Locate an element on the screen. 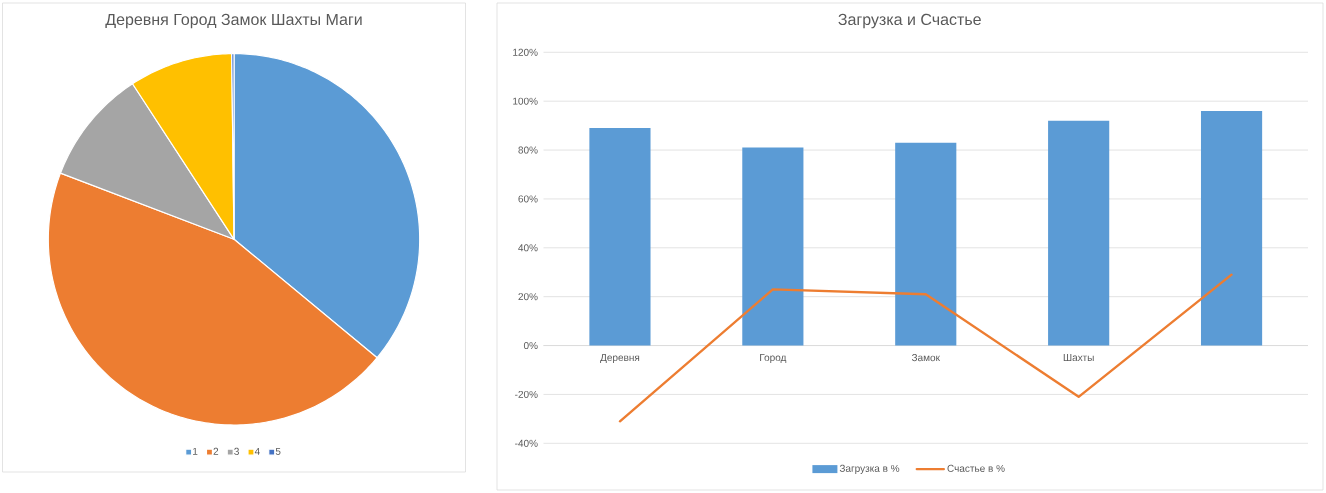  x-tick-label: Город is located at coordinates (773, 359).